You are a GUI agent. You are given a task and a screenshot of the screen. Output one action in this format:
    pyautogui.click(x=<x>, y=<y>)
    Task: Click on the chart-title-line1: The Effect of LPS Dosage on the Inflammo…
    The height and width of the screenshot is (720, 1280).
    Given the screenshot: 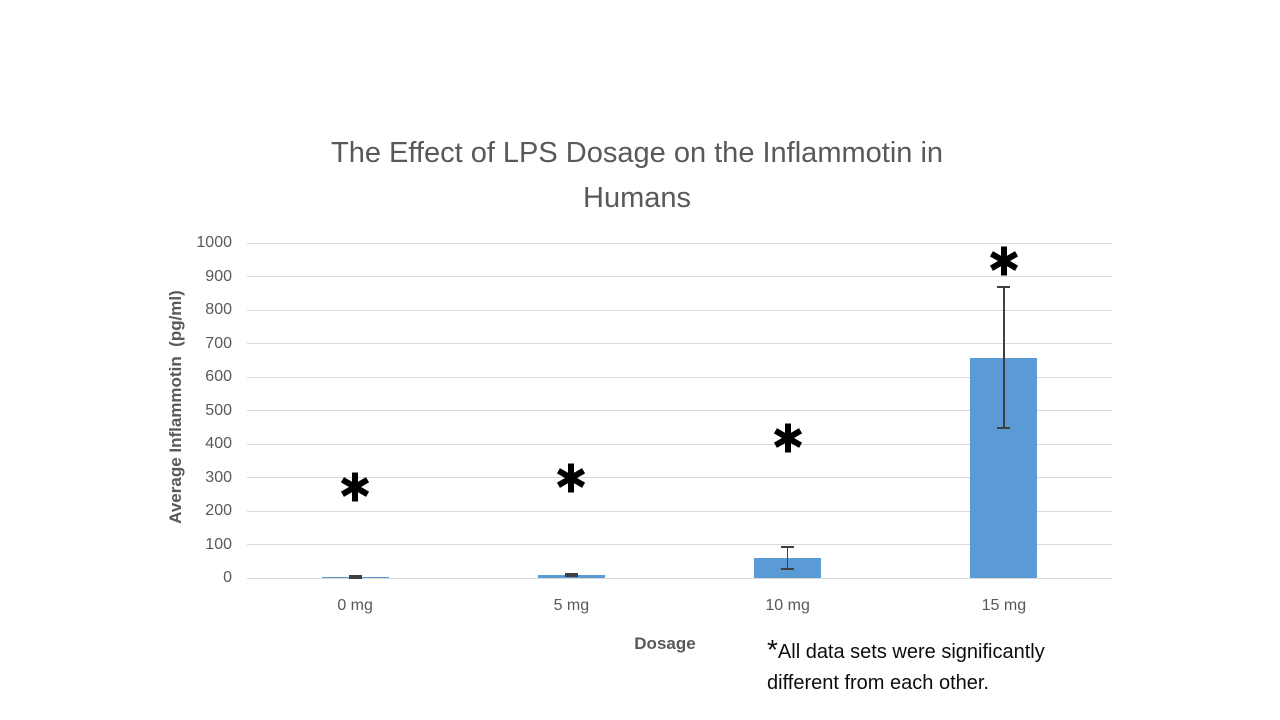 What is the action you would take?
    pyautogui.click(x=637, y=153)
    